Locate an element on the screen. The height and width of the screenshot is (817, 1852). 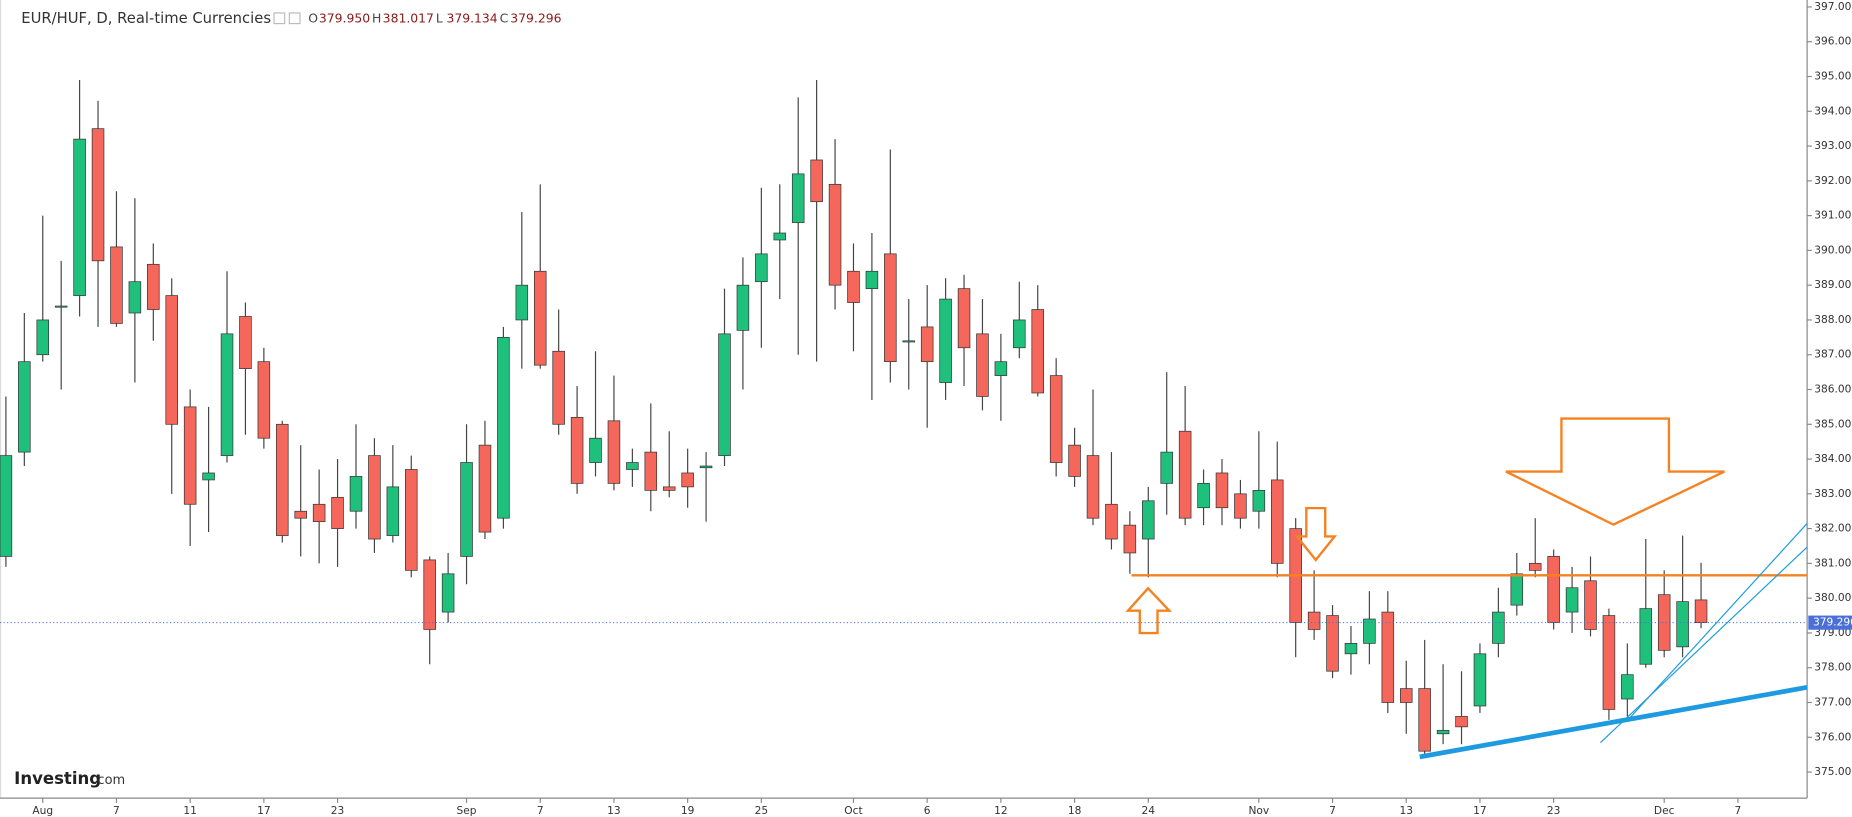
y-tick-label: 377.000 is located at coordinates (1833, 702).